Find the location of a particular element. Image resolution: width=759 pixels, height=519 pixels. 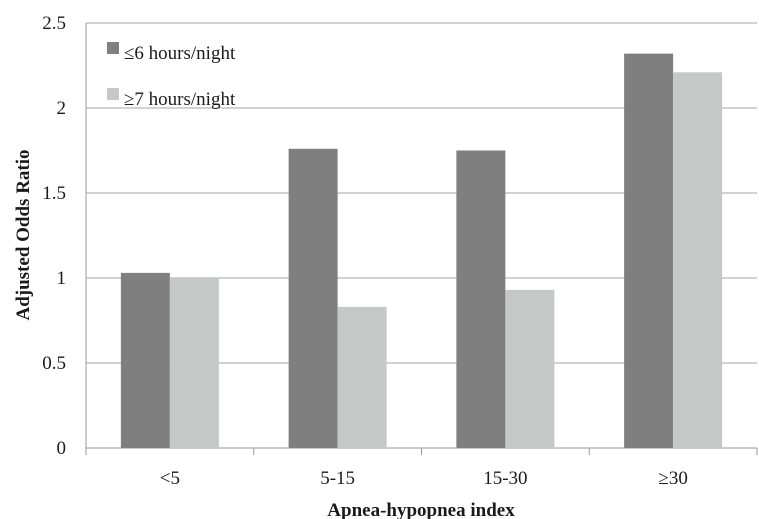

y-tick-label: 0.5 is located at coordinates (54, 363).